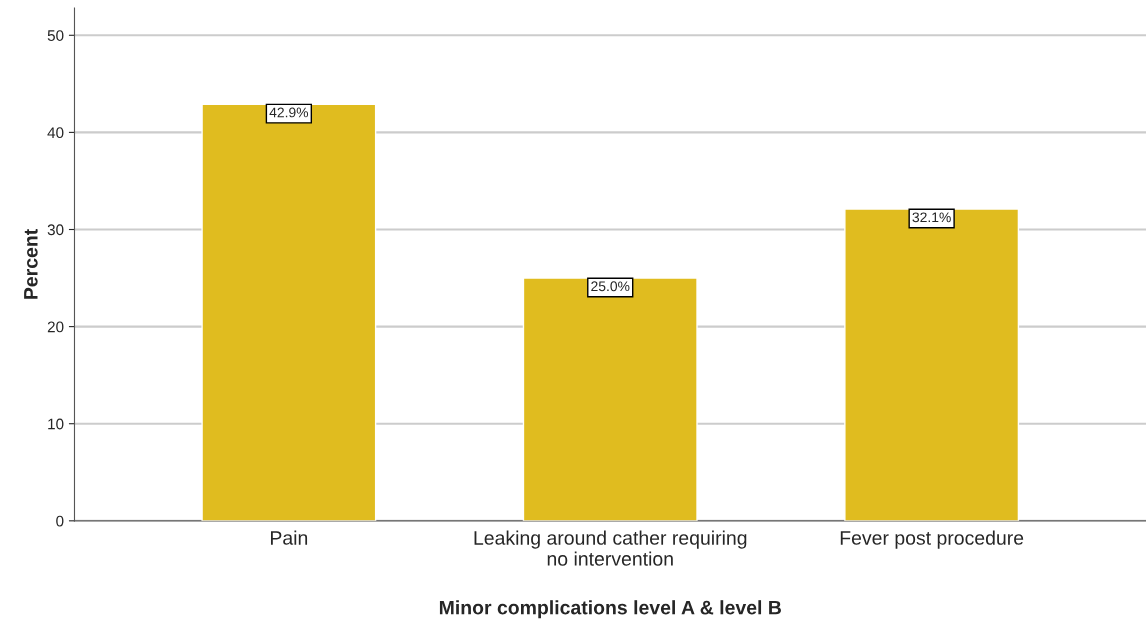 This screenshot has height=623, width=1146. What do you see at coordinates (610, 609) in the screenshot?
I see `x-axis-title: Minor complications level A & level B` at bounding box center [610, 609].